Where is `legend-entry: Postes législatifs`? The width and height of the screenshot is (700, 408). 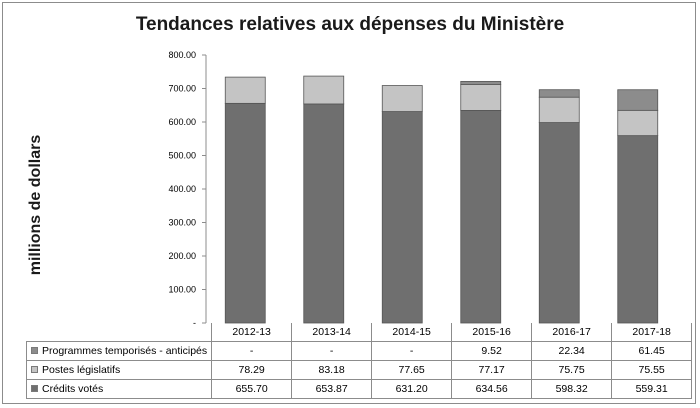 legend-entry: Postes législatifs is located at coordinates (119, 370).